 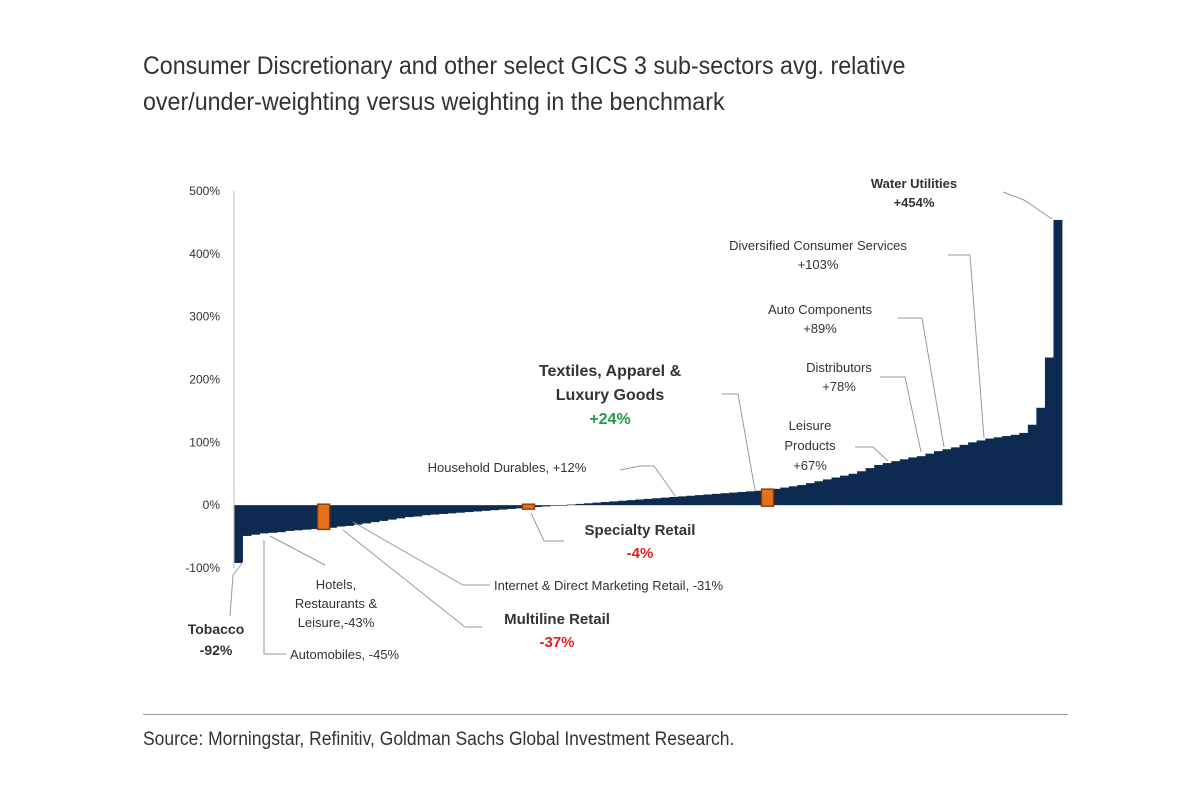 What do you see at coordinates (336, 622) in the screenshot?
I see `annotation-label: Leisure,-43%` at bounding box center [336, 622].